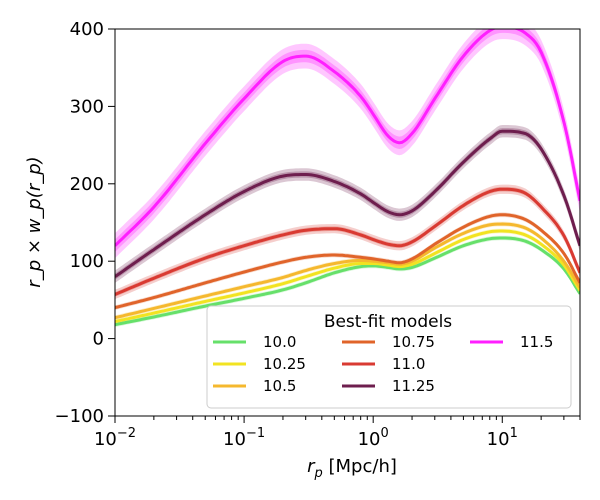  I want to click on y-tick-label: 400, so click(87, 29).